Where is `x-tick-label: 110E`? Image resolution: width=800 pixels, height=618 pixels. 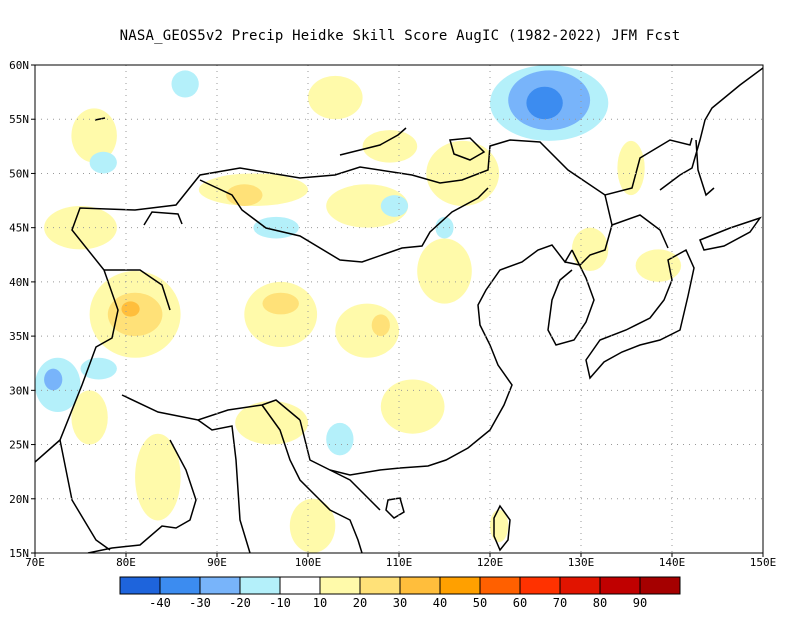 x-tick-label: 110E is located at coordinates (399, 562).